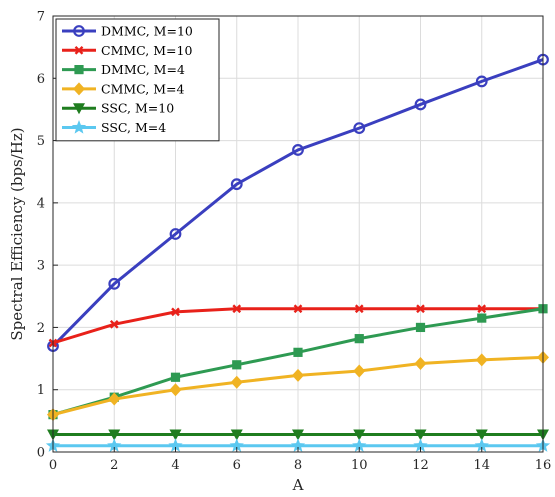 This screenshot has height=497, width=555. What do you see at coordinates (481, 465) in the screenshot?
I see `x-tick-label: 14` at bounding box center [481, 465].